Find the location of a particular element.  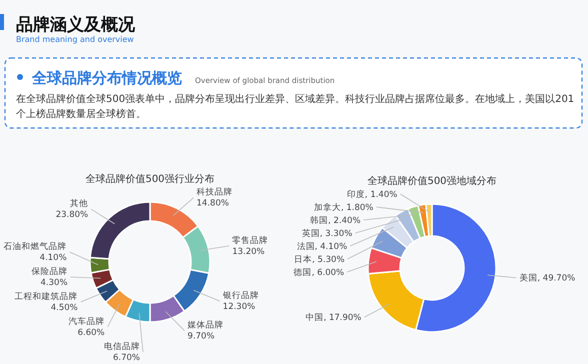

slice-label: 美国, 49.70% is located at coordinates (547, 278).